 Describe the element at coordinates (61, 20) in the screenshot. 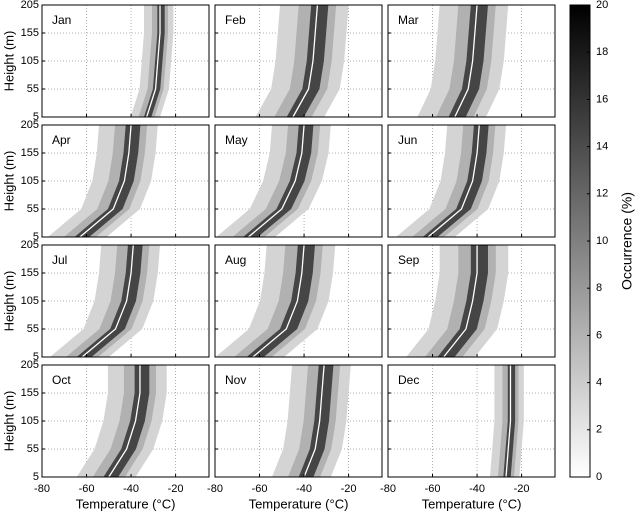

I see `panel-title: Jan` at that location.